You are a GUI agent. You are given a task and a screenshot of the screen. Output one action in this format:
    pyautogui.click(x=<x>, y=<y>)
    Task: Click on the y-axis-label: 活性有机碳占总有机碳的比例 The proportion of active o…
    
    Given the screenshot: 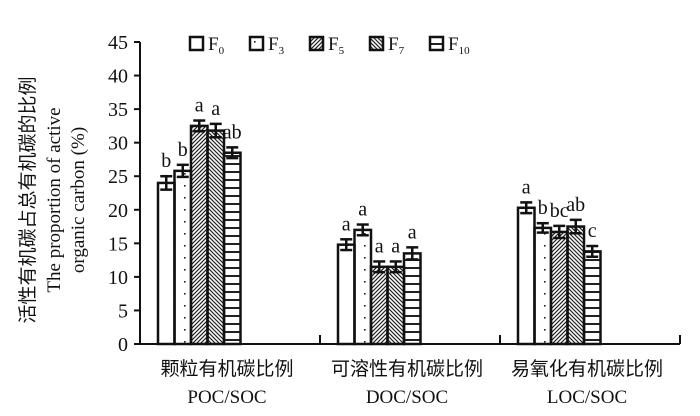 What is the action you would take?
    pyautogui.click(x=53, y=199)
    